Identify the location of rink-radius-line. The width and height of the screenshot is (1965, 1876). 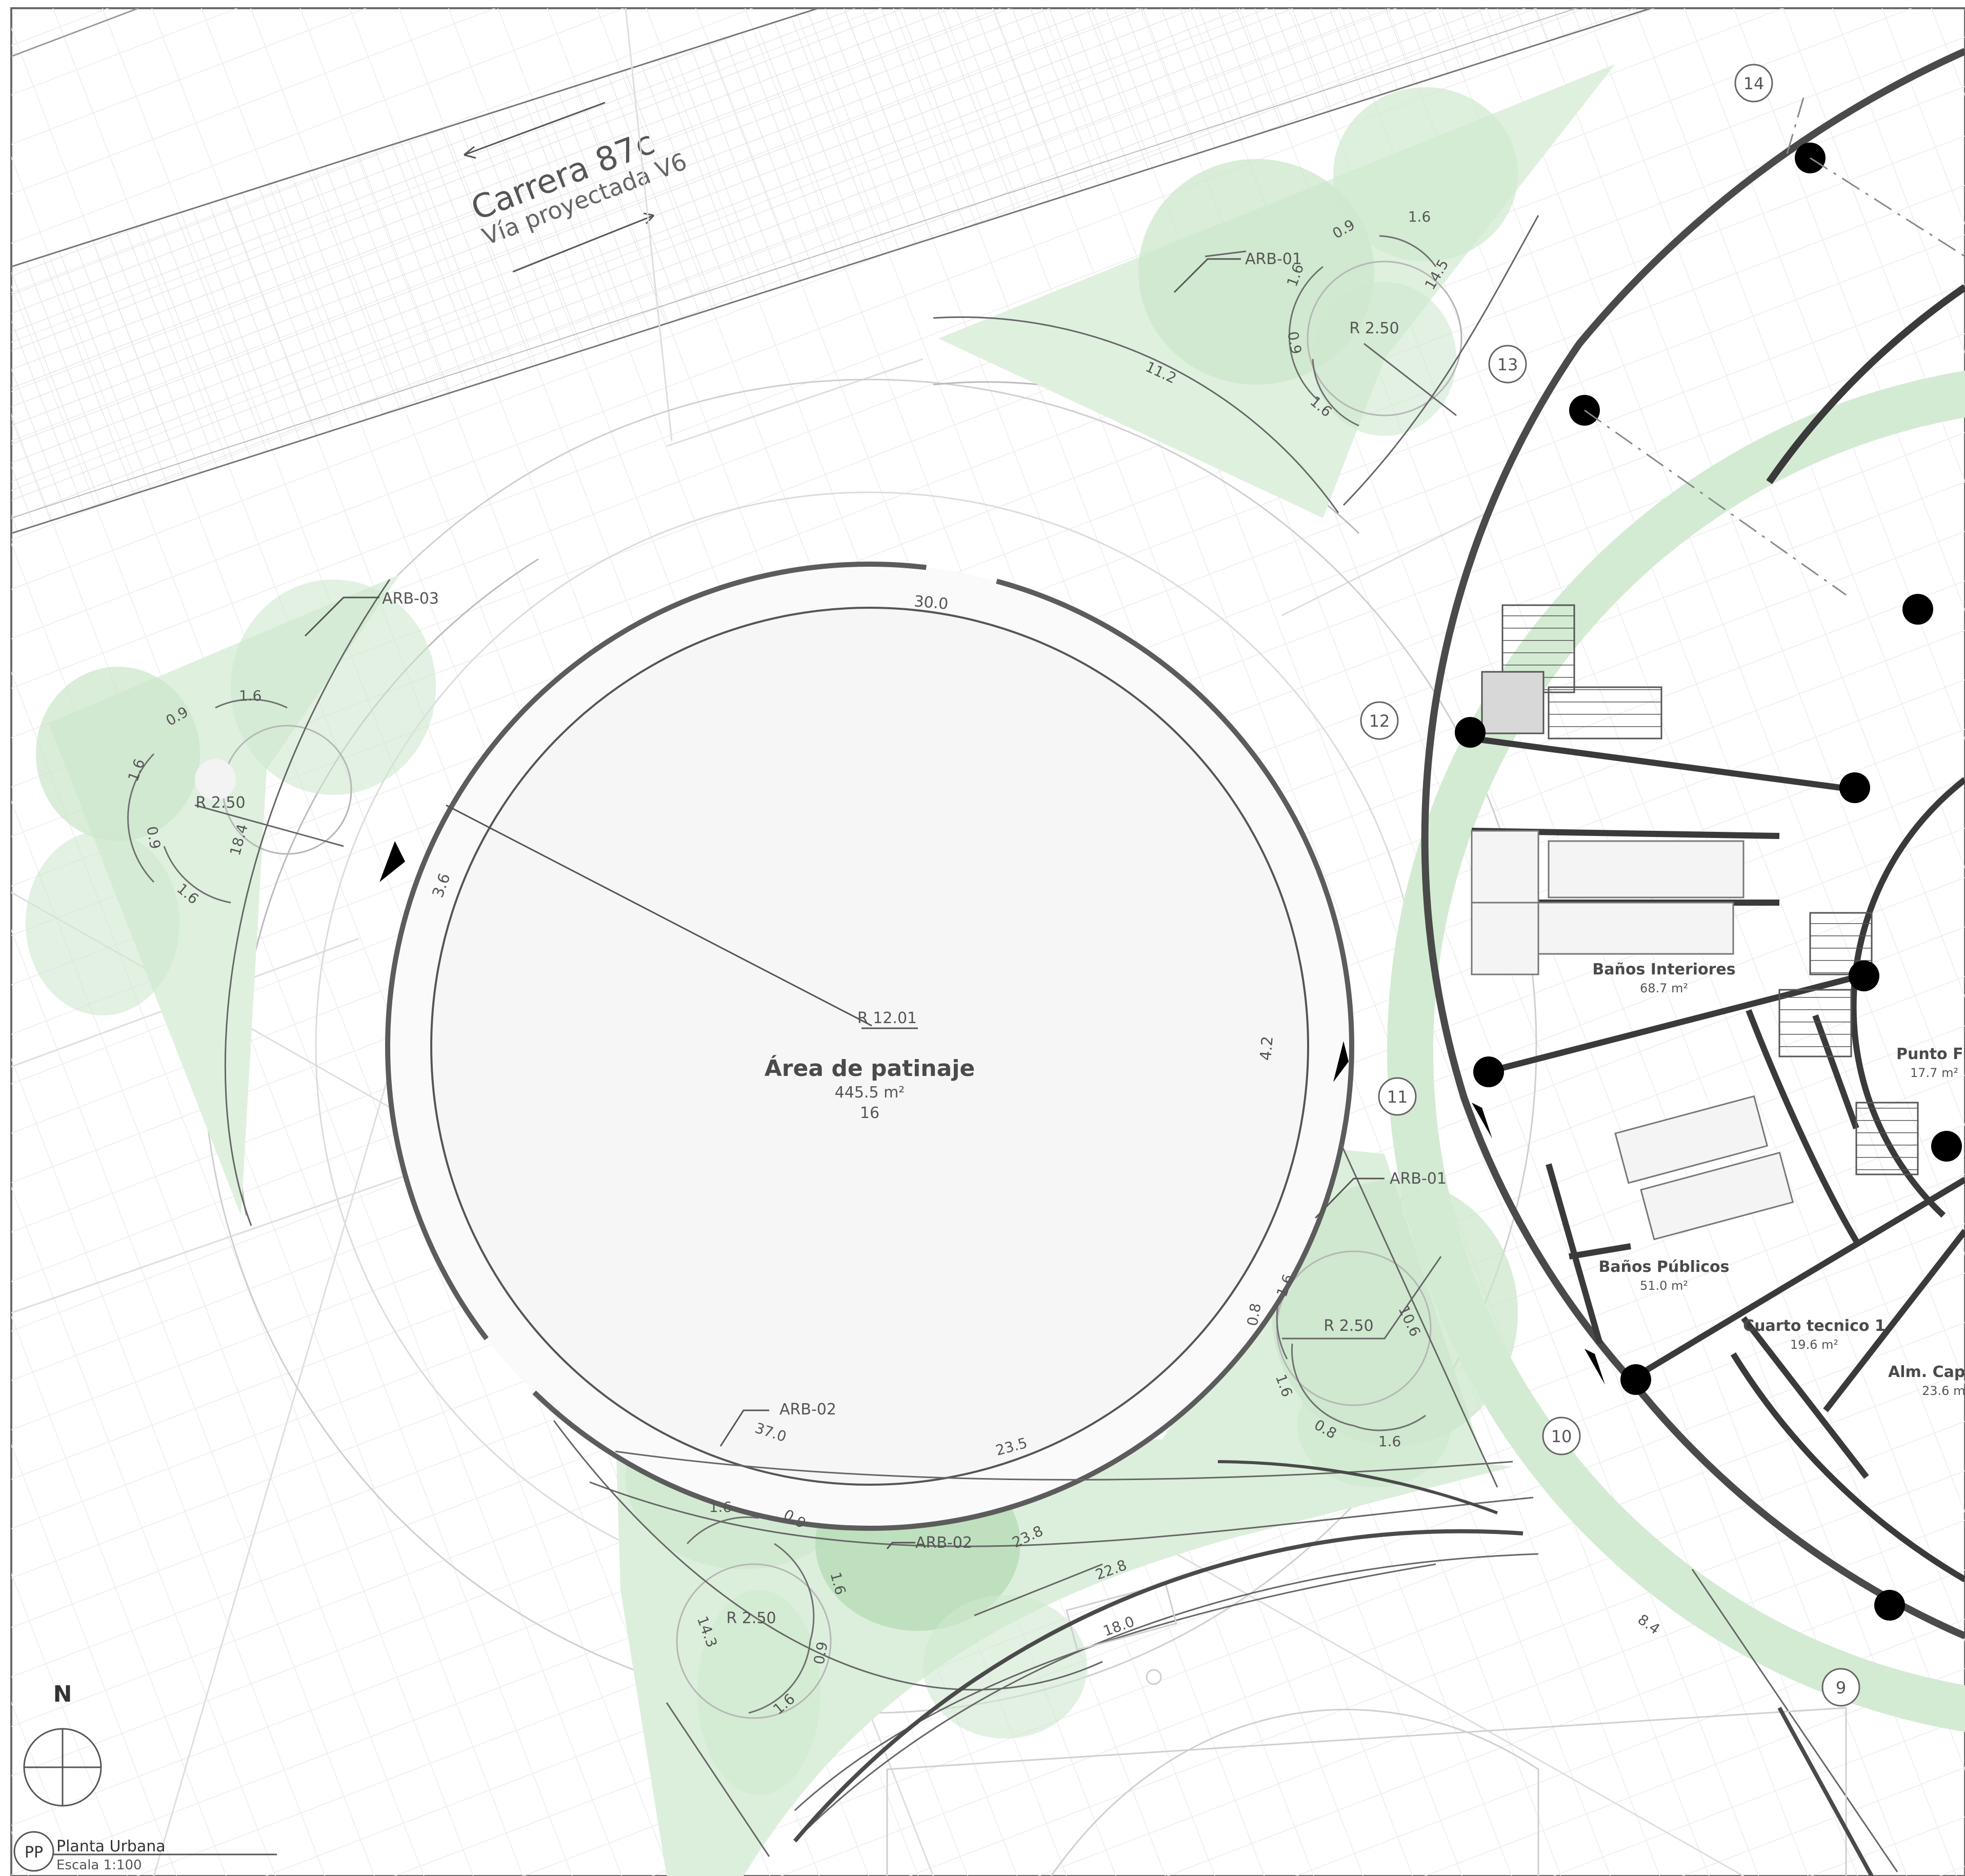
(659, 915).